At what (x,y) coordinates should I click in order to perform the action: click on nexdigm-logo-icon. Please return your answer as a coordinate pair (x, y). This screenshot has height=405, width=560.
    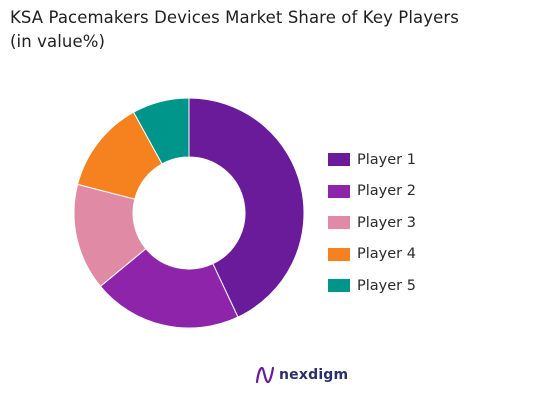
    Looking at the image, I should click on (265, 375).